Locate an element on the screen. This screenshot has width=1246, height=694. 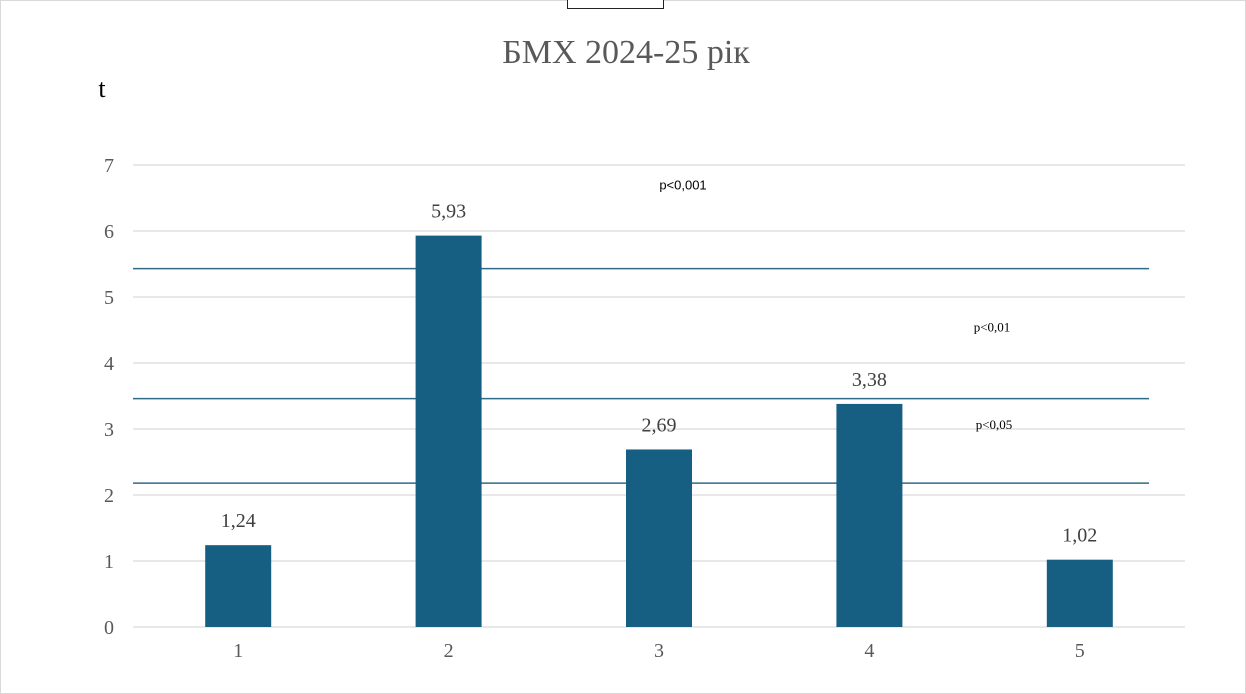
frame-tab is located at coordinates (615, 4).